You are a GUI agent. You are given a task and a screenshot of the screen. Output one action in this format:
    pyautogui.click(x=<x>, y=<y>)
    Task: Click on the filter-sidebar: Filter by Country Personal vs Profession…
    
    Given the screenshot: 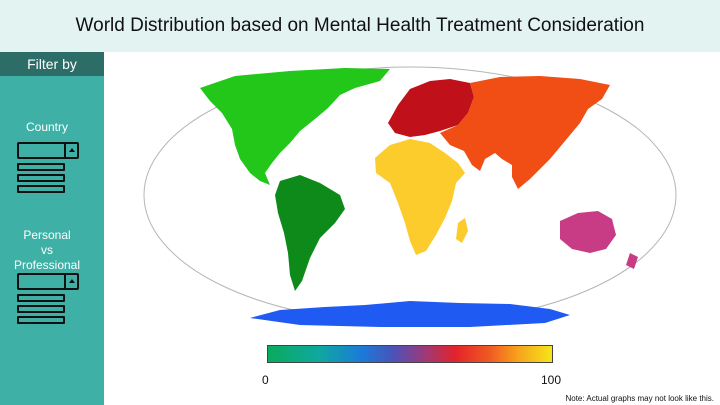 What is the action you would take?
    pyautogui.click(x=52, y=228)
    